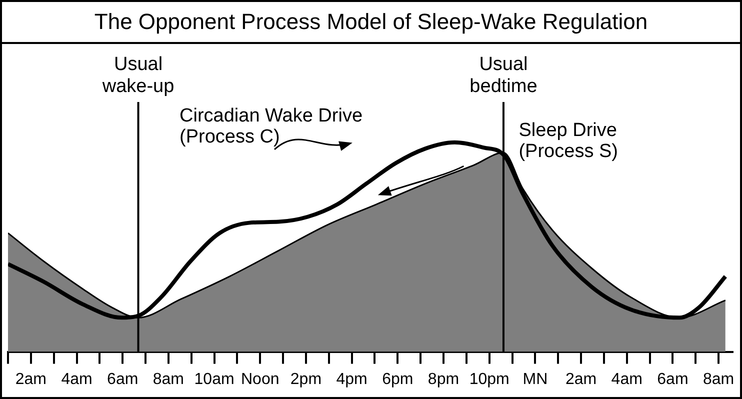 This screenshot has height=399, width=742. I want to click on ref-line-label: Usual bedtime, so click(504, 75).